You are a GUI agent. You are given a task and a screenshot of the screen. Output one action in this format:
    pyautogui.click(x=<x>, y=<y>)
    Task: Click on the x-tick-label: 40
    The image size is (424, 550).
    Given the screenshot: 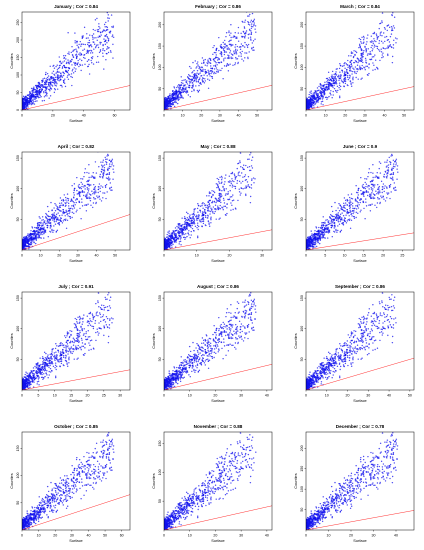 What is the action you would take?
    pyautogui.click(x=238, y=116)
    